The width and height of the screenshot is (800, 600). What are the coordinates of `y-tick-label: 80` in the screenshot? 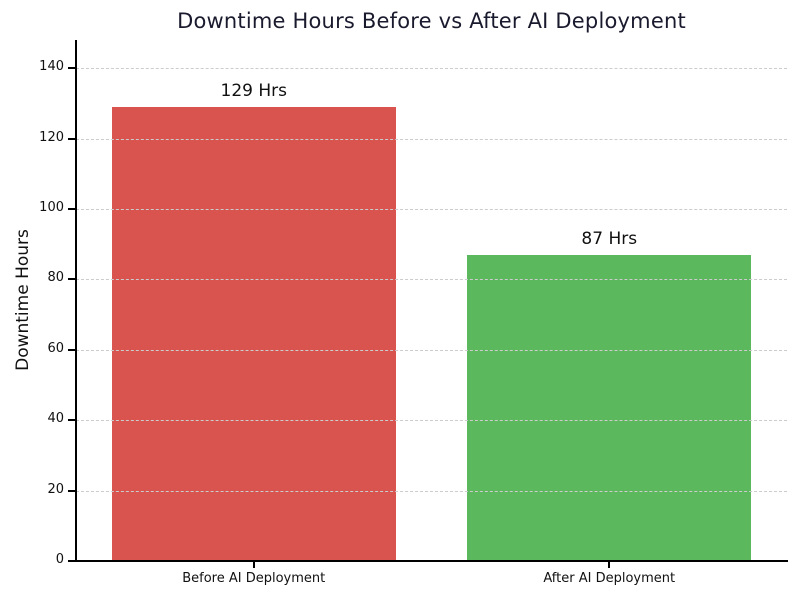 It's located at (55, 278).